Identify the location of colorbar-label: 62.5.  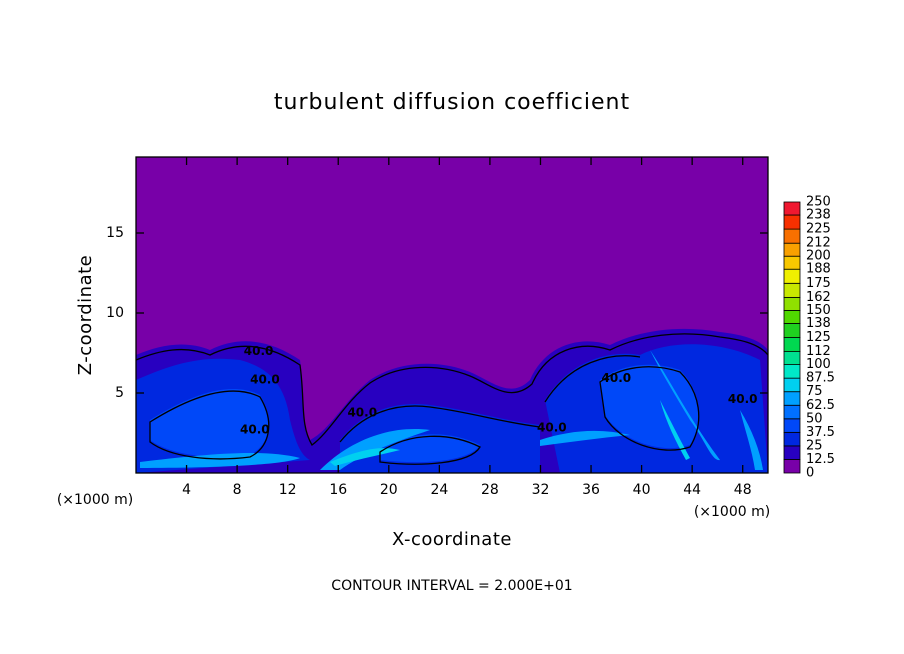
(820, 405).